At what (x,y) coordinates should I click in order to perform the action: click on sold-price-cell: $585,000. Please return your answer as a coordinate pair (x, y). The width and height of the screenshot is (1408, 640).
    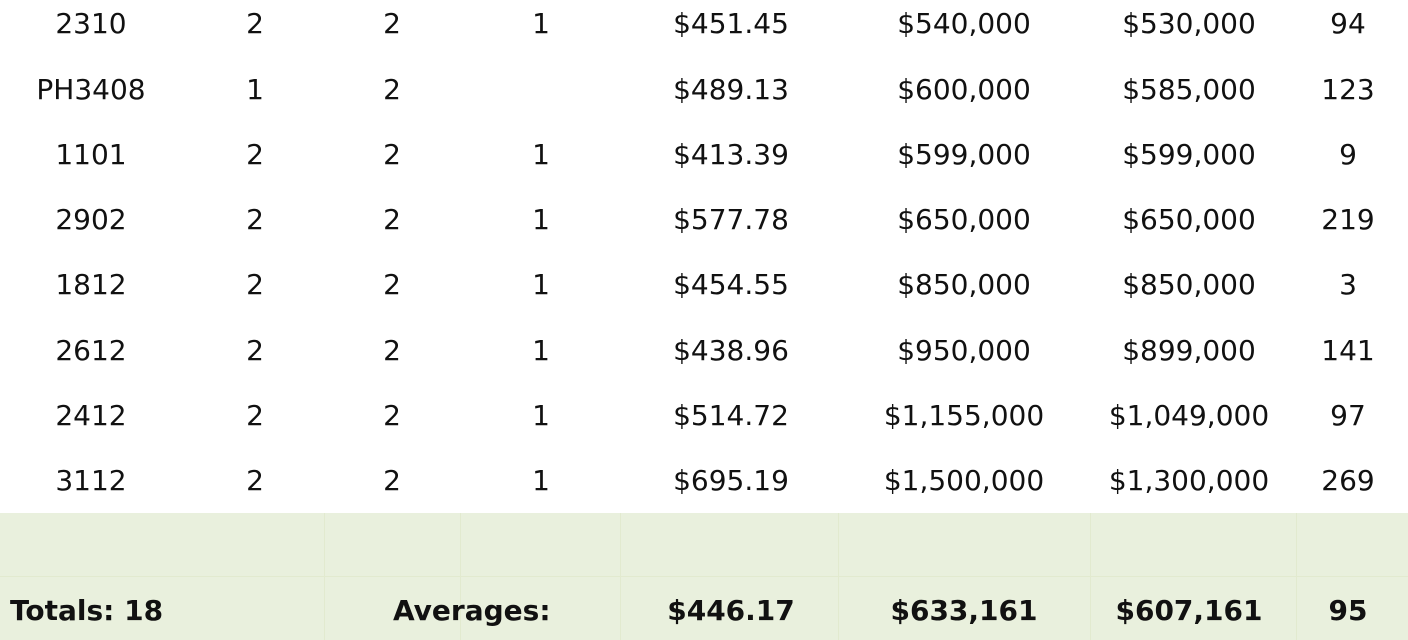
    Looking at the image, I should click on (1189, 89).